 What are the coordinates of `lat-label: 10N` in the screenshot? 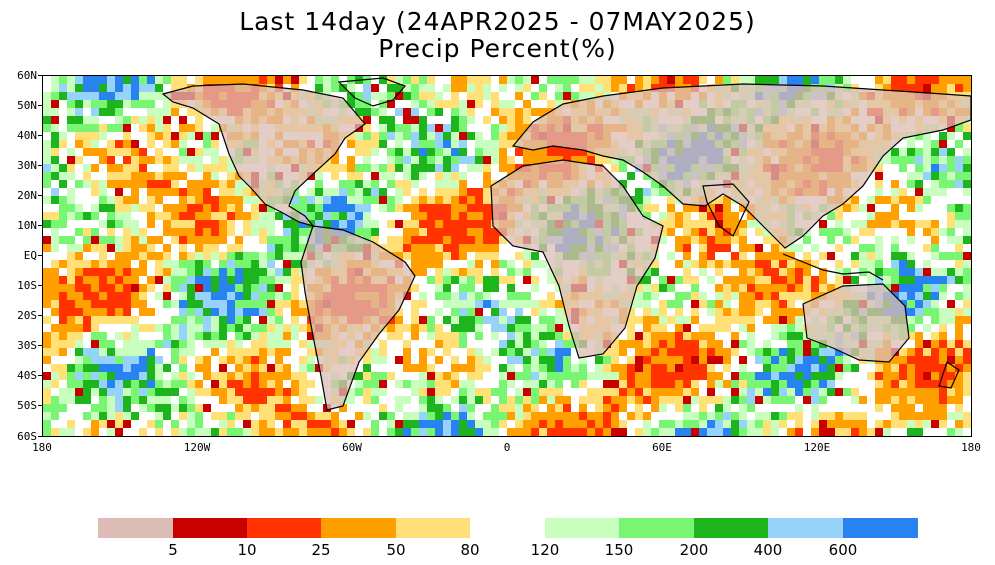 It's located at (27, 225).